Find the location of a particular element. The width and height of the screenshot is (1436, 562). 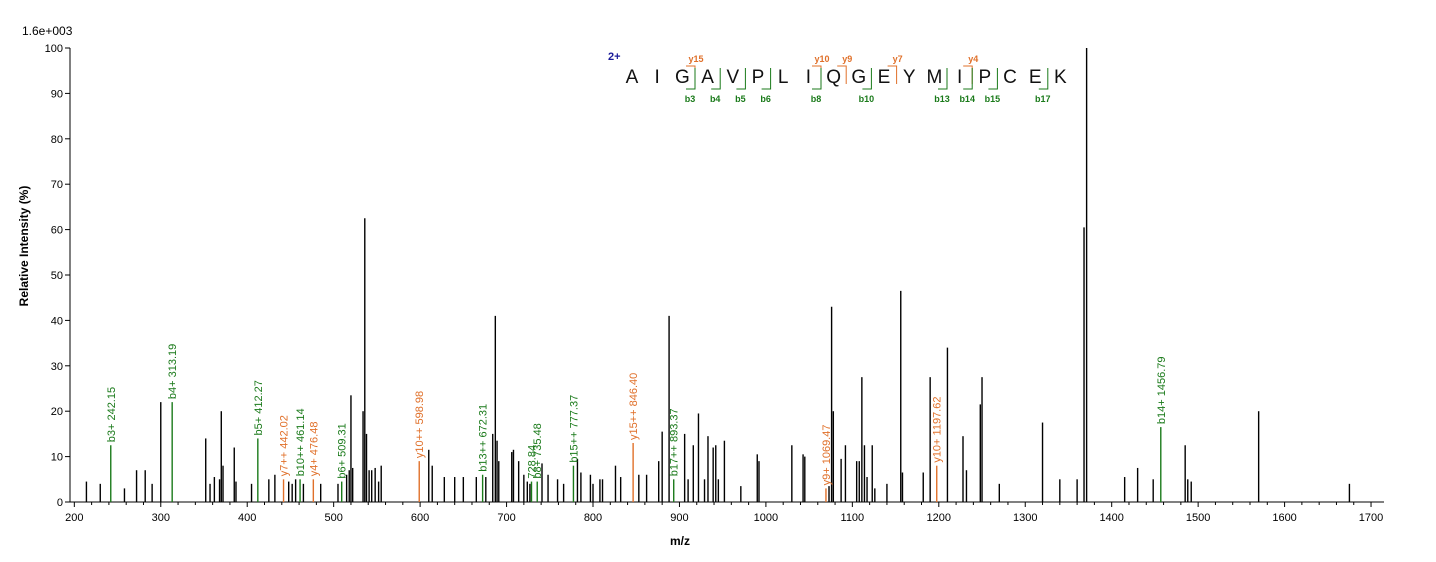

residue: Y is located at coordinates (909, 77).